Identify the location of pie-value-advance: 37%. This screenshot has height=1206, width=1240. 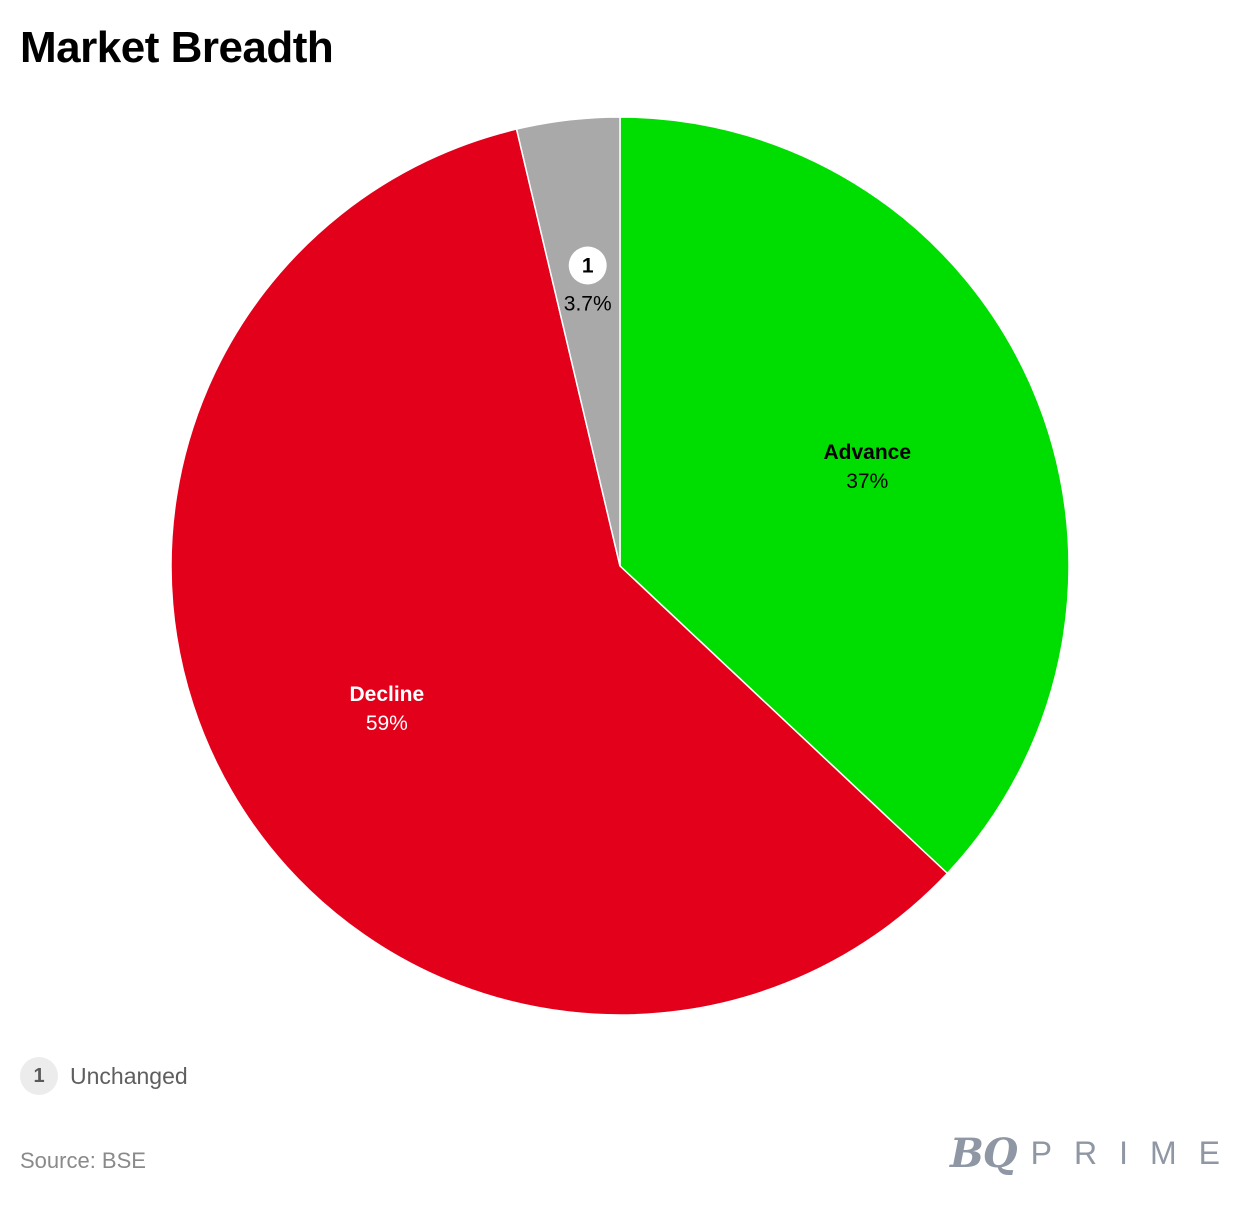
(867, 481).